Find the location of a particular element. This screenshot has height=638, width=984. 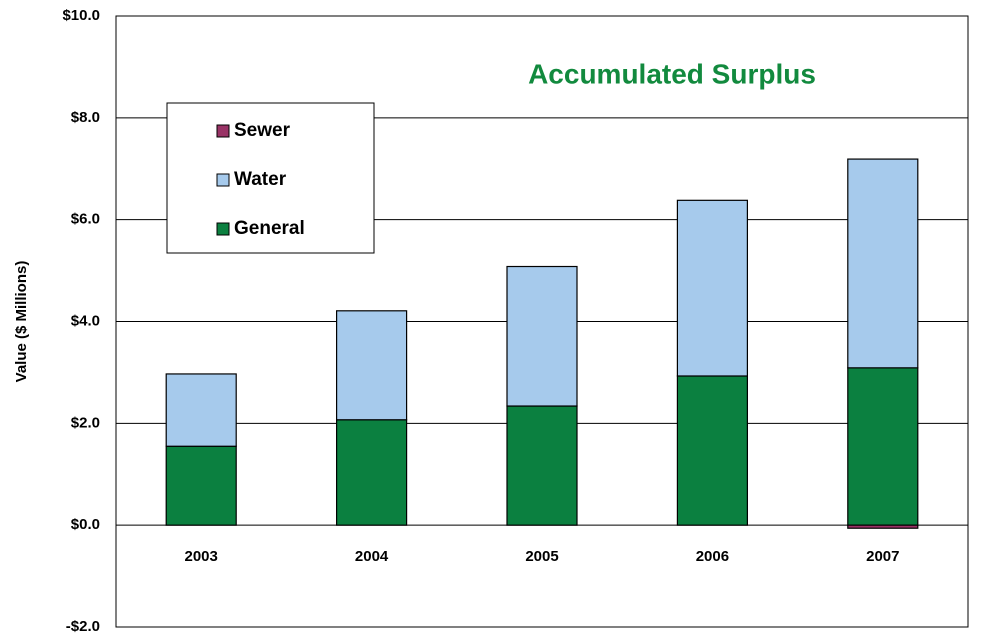

chart-title: Accumulated Surplus is located at coordinates (672, 73).